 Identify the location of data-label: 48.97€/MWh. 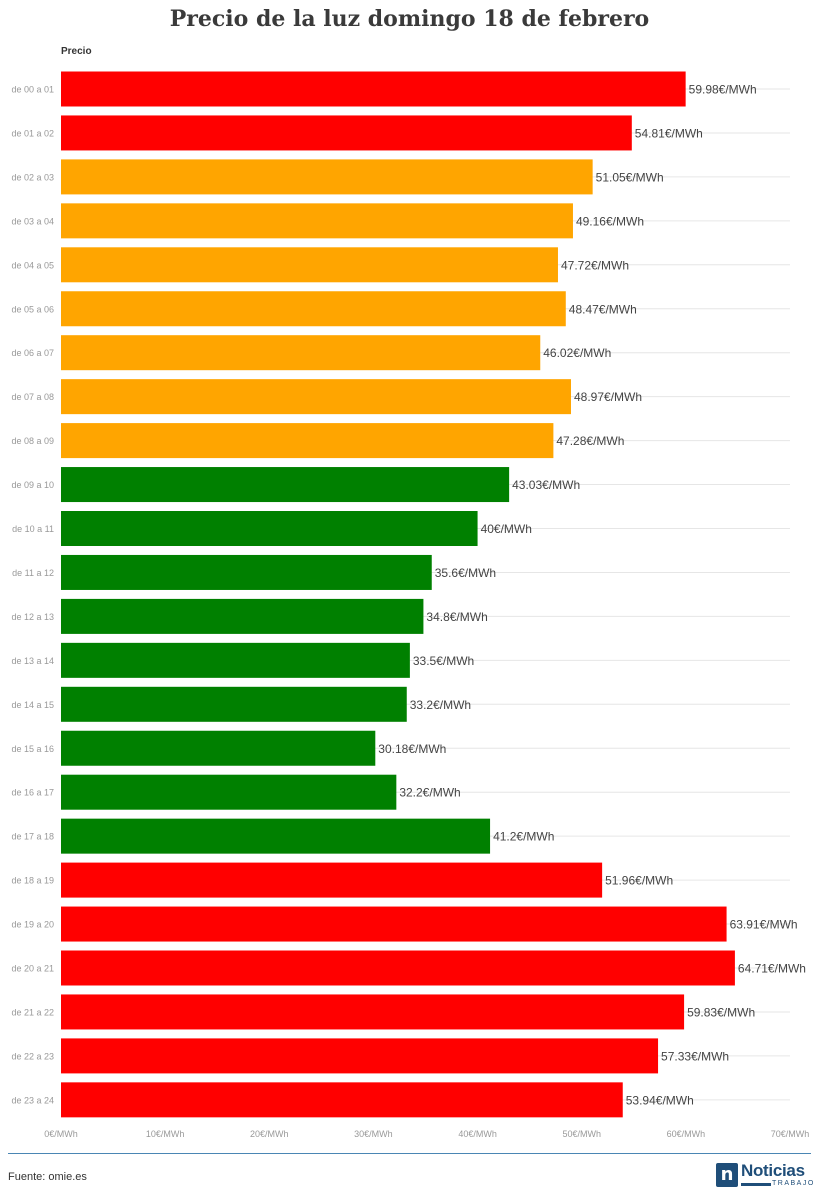
(608, 397).